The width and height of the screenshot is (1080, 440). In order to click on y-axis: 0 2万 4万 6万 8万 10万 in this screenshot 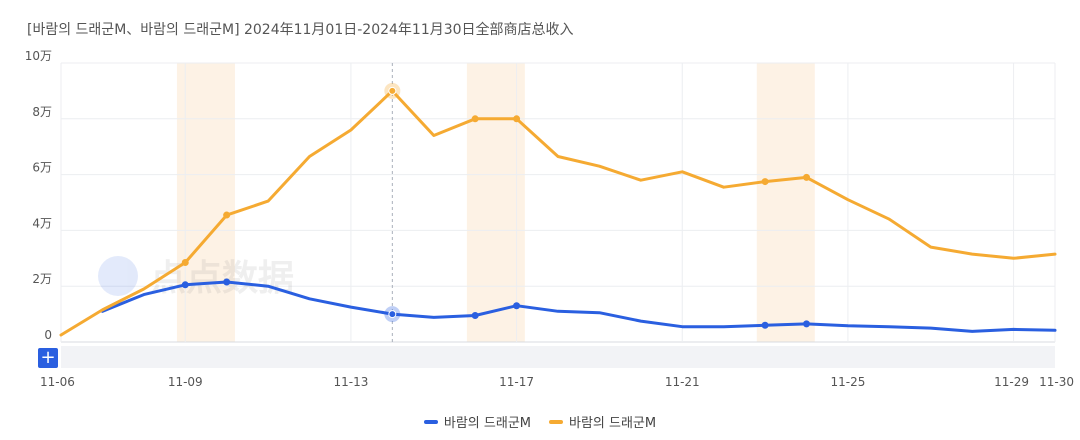, I will do `click(38, 195)`.